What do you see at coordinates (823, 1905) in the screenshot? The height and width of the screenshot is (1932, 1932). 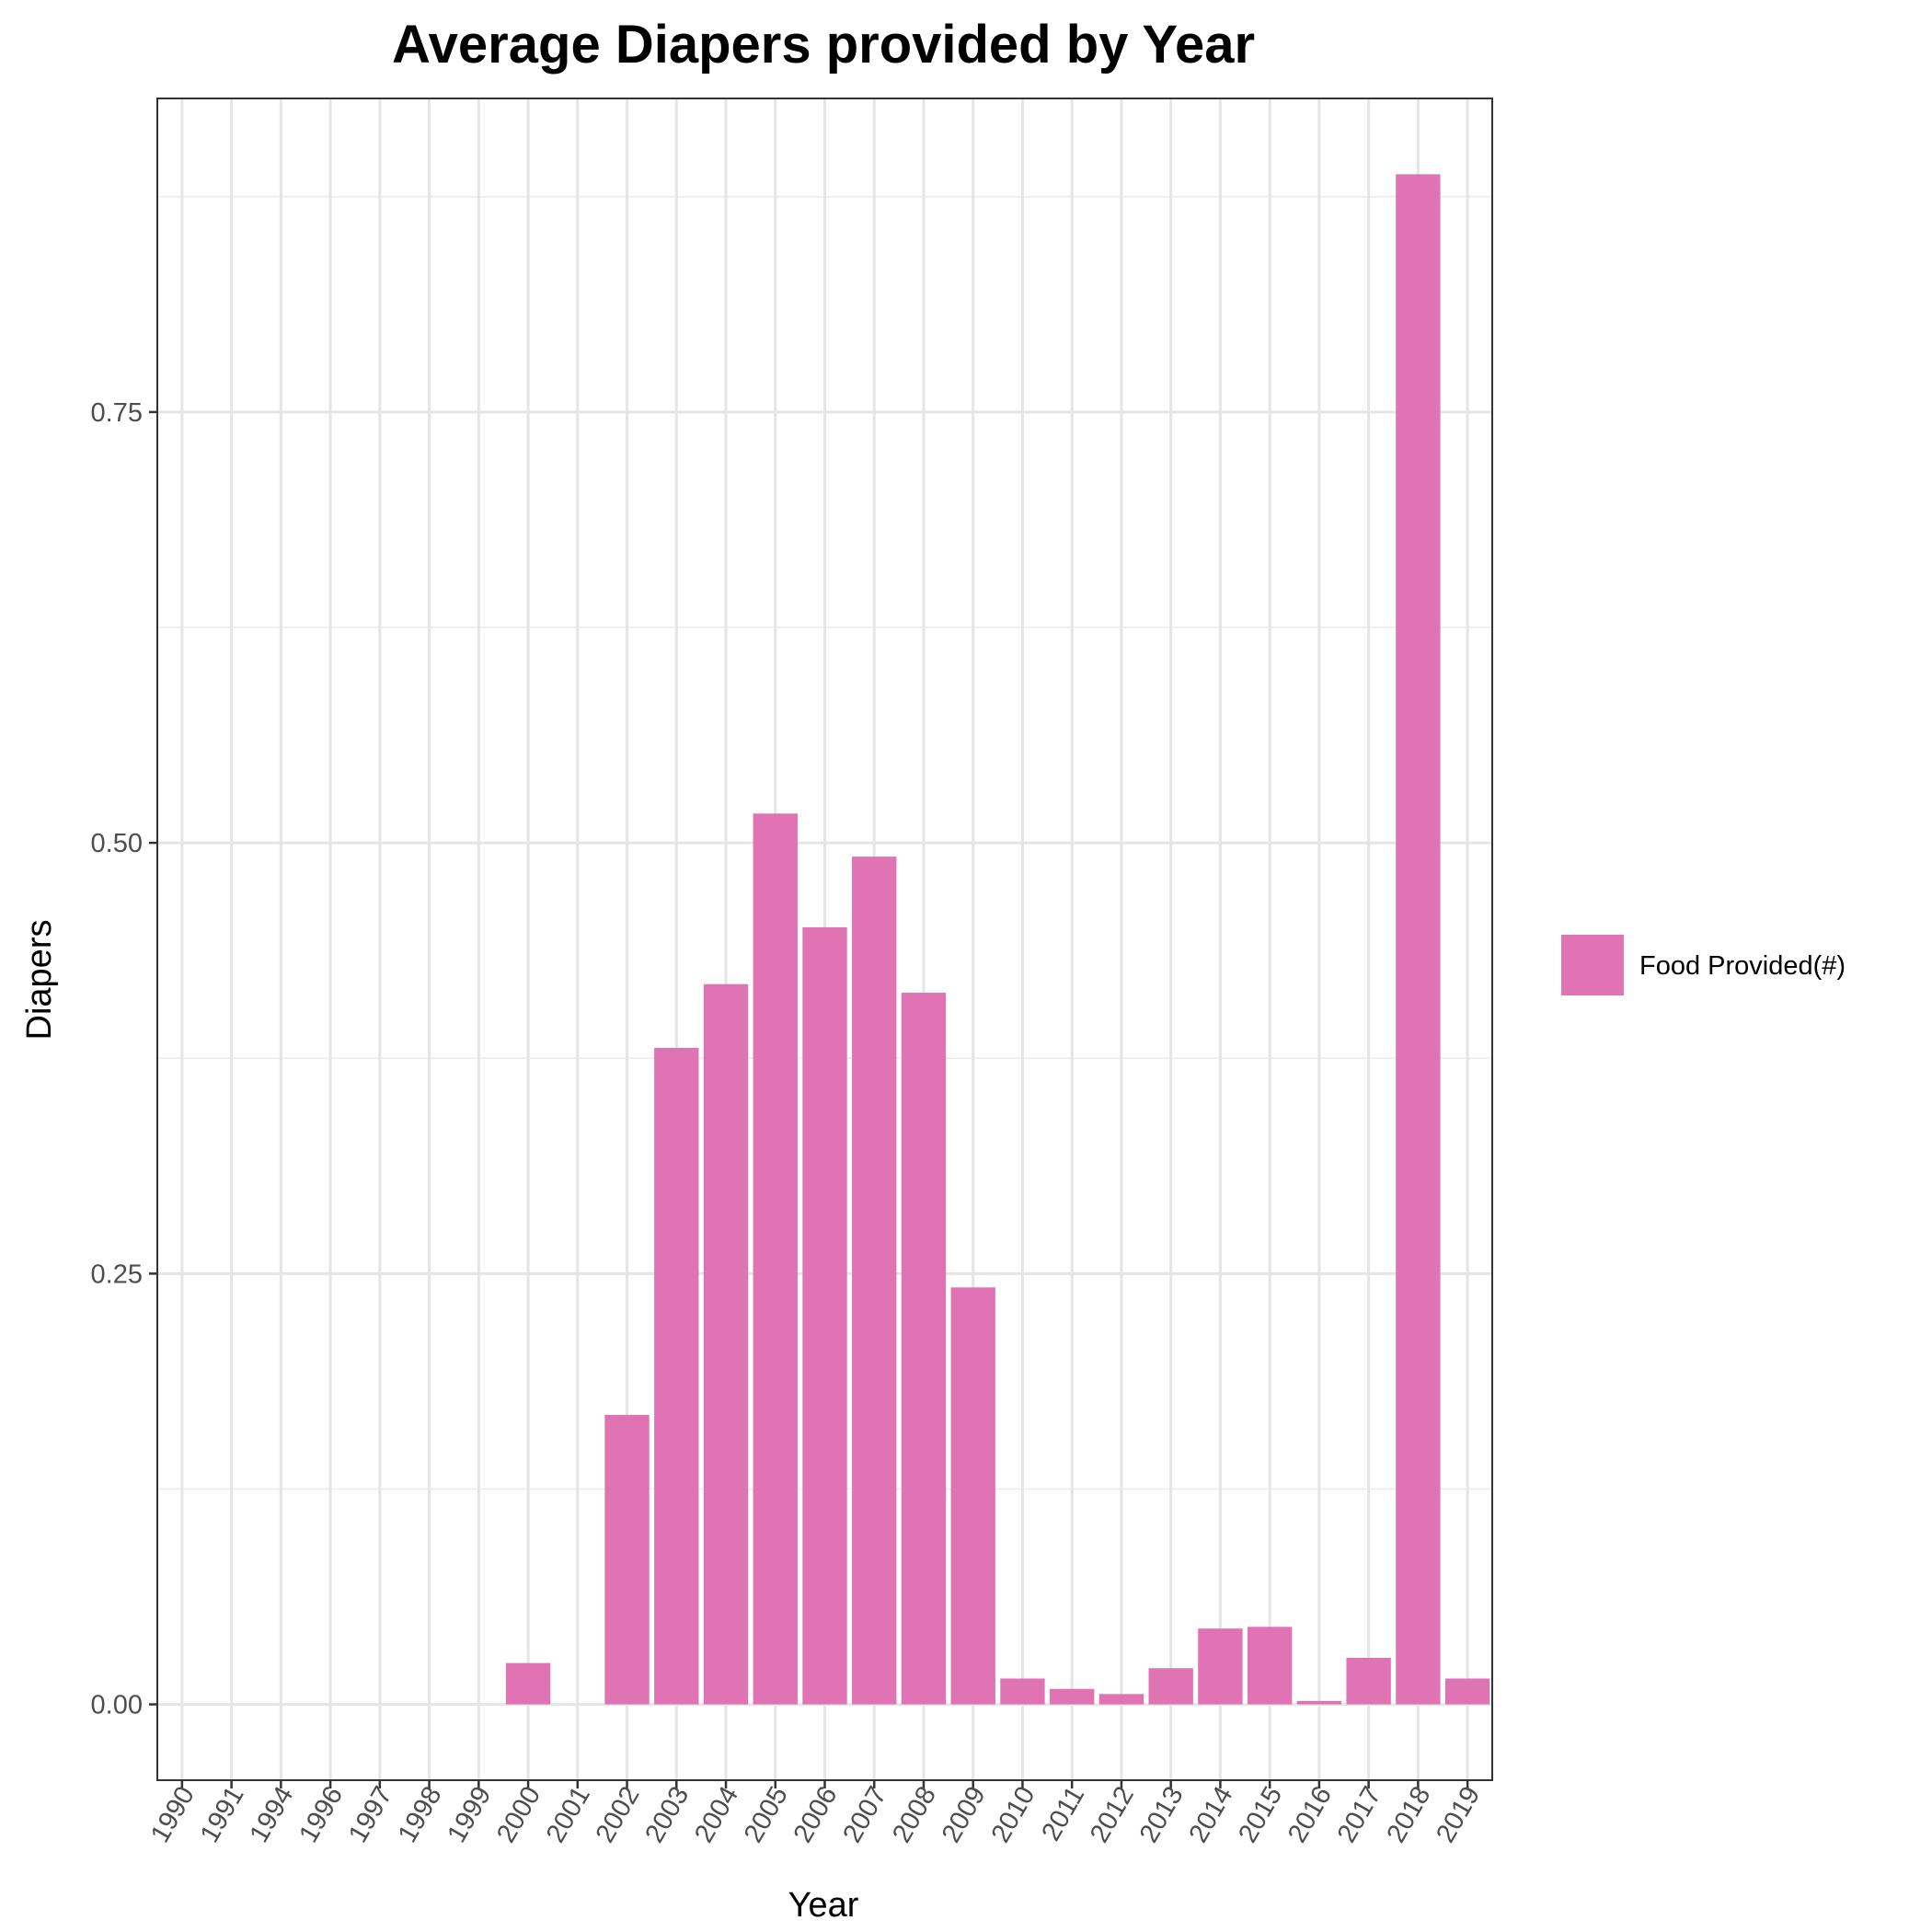 I see `x-axis-title: Year` at bounding box center [823, 1905].